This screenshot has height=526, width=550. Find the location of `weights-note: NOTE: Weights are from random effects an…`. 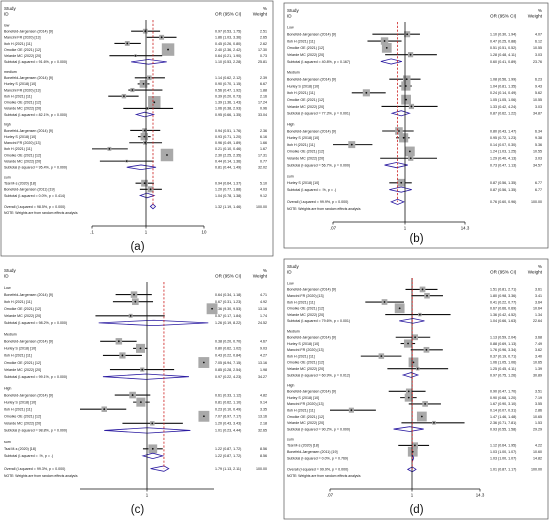

weights-note: NOTE: Weights are from random effects an… is located at coordinates (41, 476).